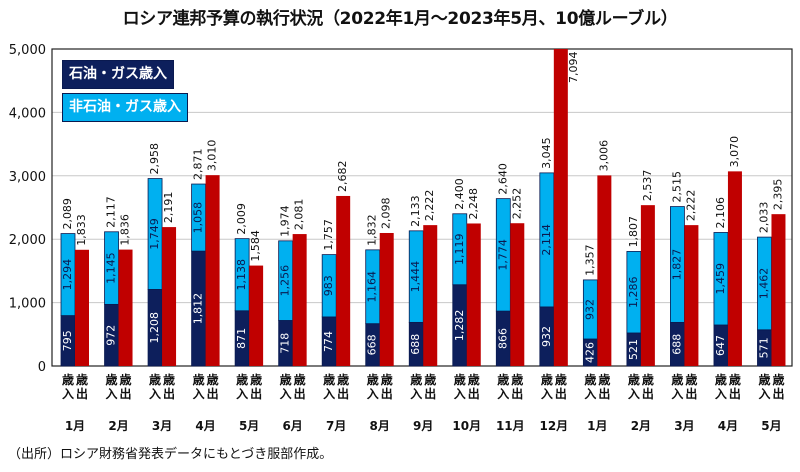 This screenshot has height=472, width=800. What do you see at coordinates (42, 367) in the screenshot?
I see `y-tick-label: 0` at bounding box center [42, 367].